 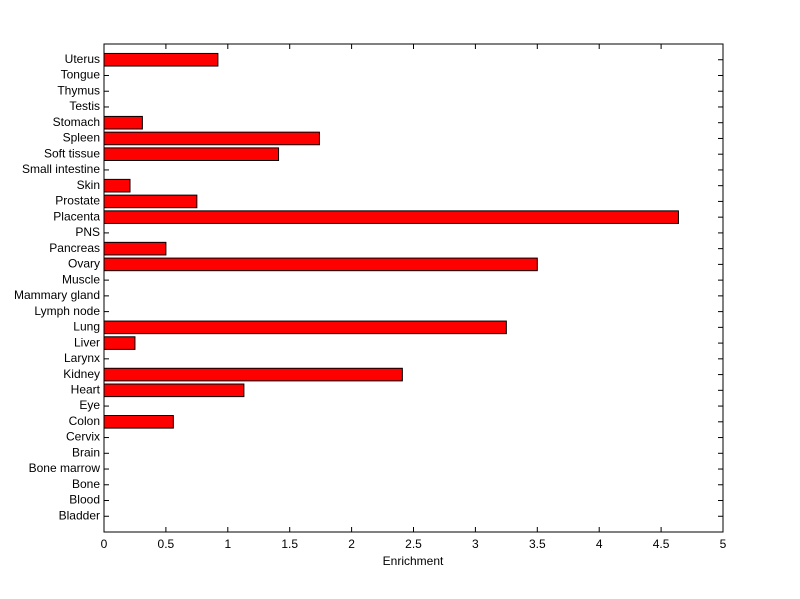 What do you see at coordinates (81, 75) in the screenshot?
I see `y-tick-label: Tongue` at bounding box center [81, 75].